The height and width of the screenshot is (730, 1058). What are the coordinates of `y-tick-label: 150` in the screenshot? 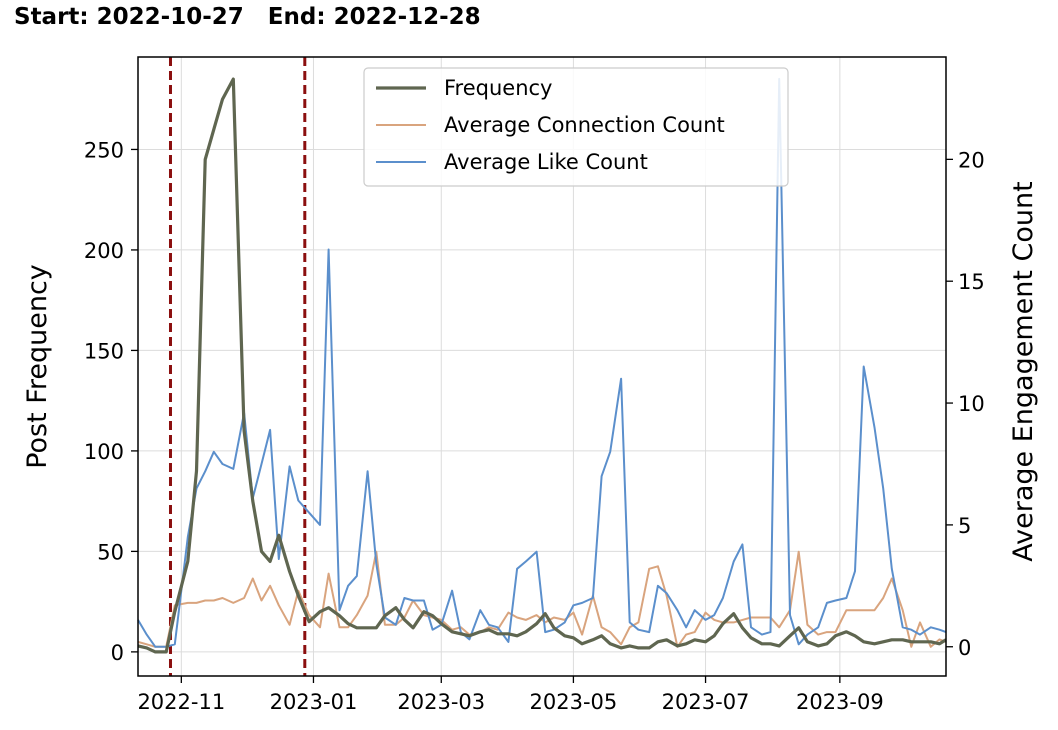 It's located at (104, 351).